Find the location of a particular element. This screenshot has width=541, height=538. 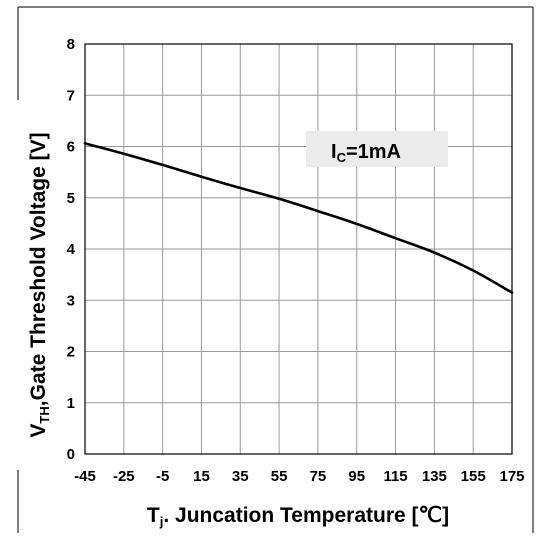

x-tick-label: 55 is located at coordinates (279, 476).